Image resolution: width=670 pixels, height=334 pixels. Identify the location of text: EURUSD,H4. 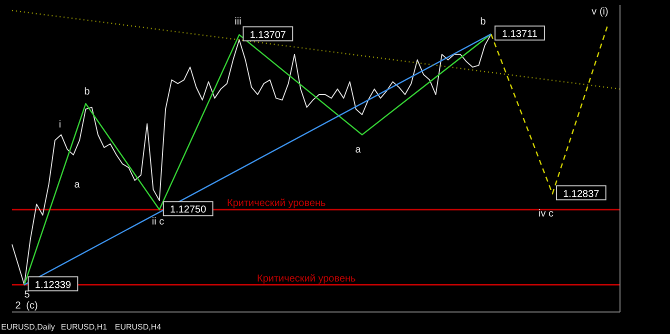
(138, 327).